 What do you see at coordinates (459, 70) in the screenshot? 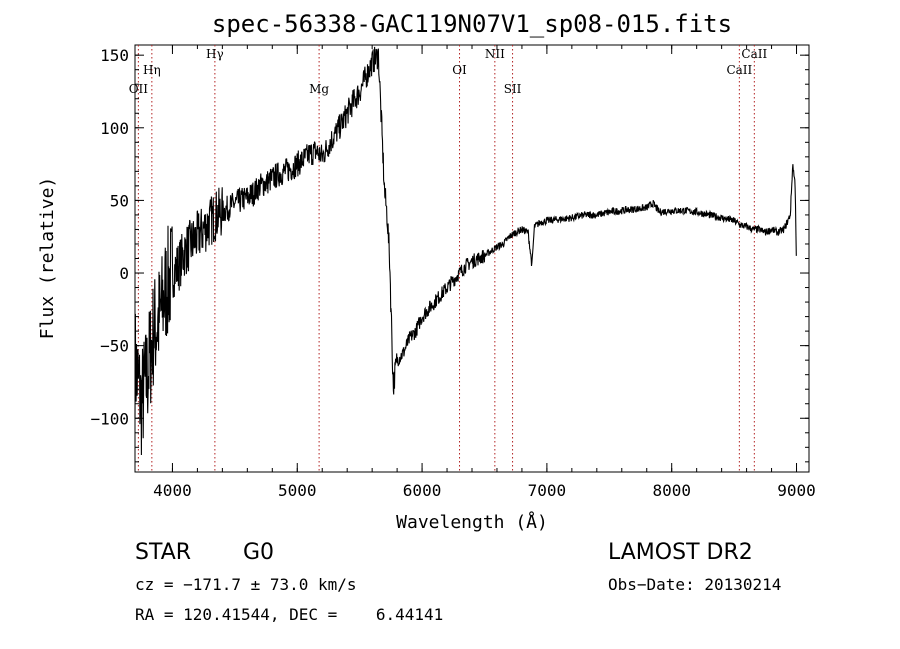
I see `spectral-line-label-4: OI` at bounding box center [459, 70].